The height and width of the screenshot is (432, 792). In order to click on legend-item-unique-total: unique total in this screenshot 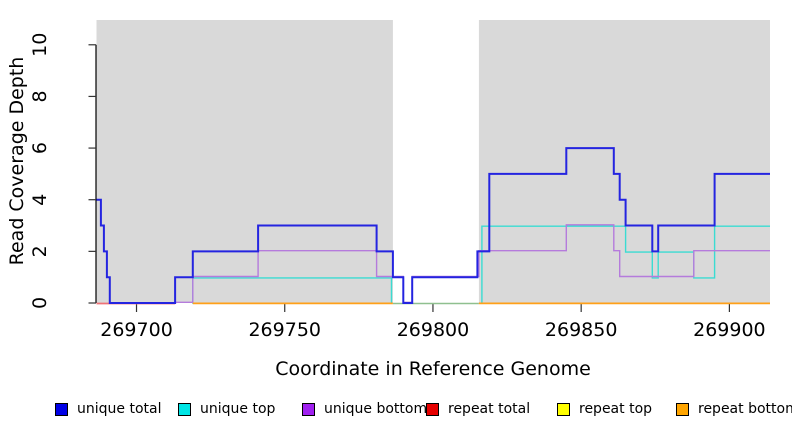, I will do `click(108, 409)`.